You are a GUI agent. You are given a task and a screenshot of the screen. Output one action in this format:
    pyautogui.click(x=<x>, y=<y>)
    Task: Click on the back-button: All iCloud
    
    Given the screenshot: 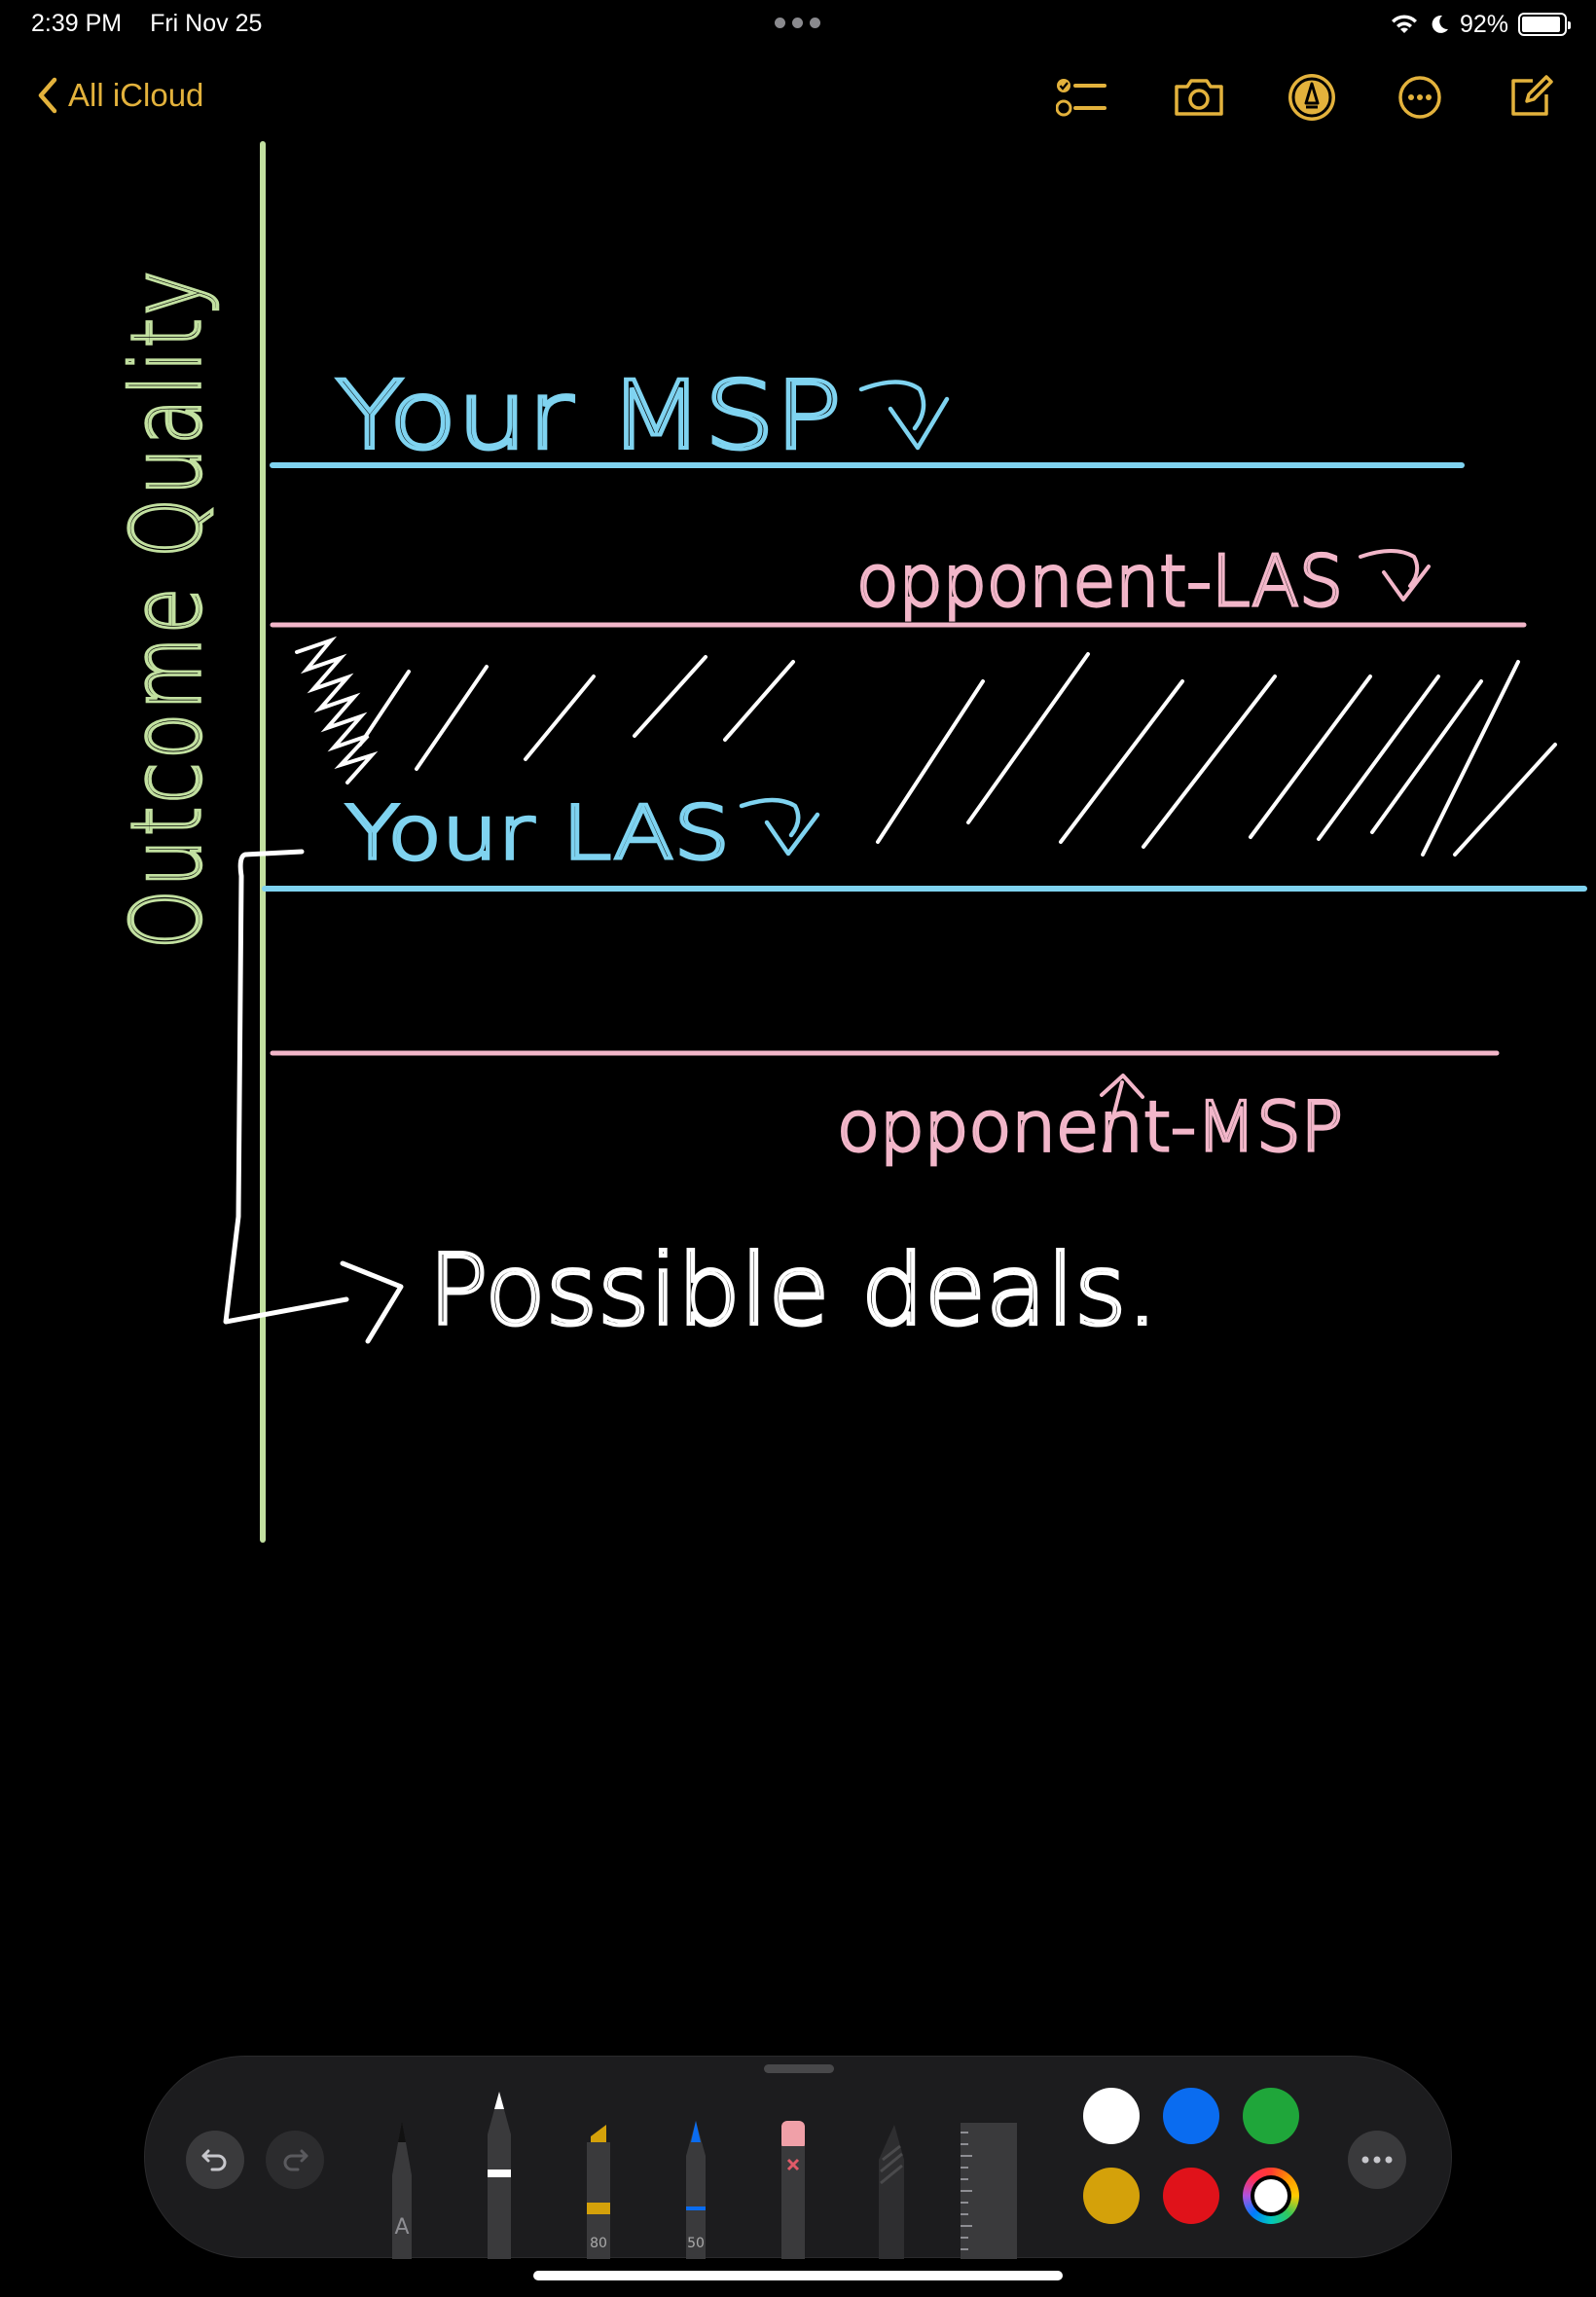 What is the action you would take?
    pyautogui.click(x=120, y=95)
    